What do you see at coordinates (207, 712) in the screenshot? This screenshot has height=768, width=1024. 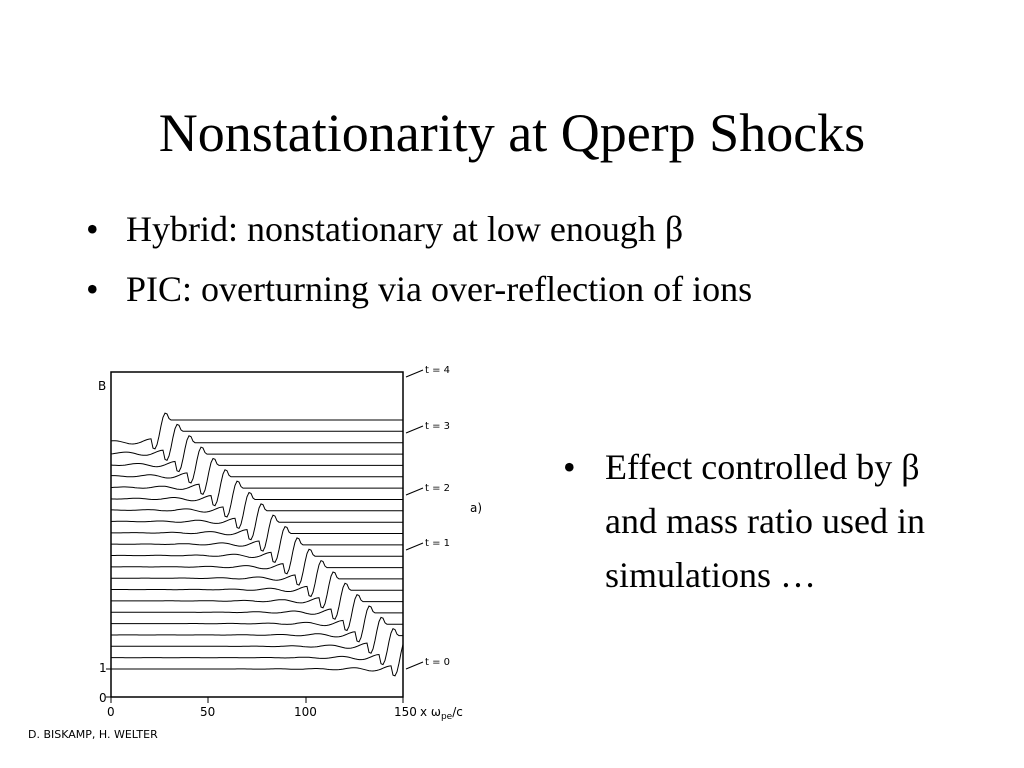 I see `x-tick-50: 50` at bounding box center [207, 712].